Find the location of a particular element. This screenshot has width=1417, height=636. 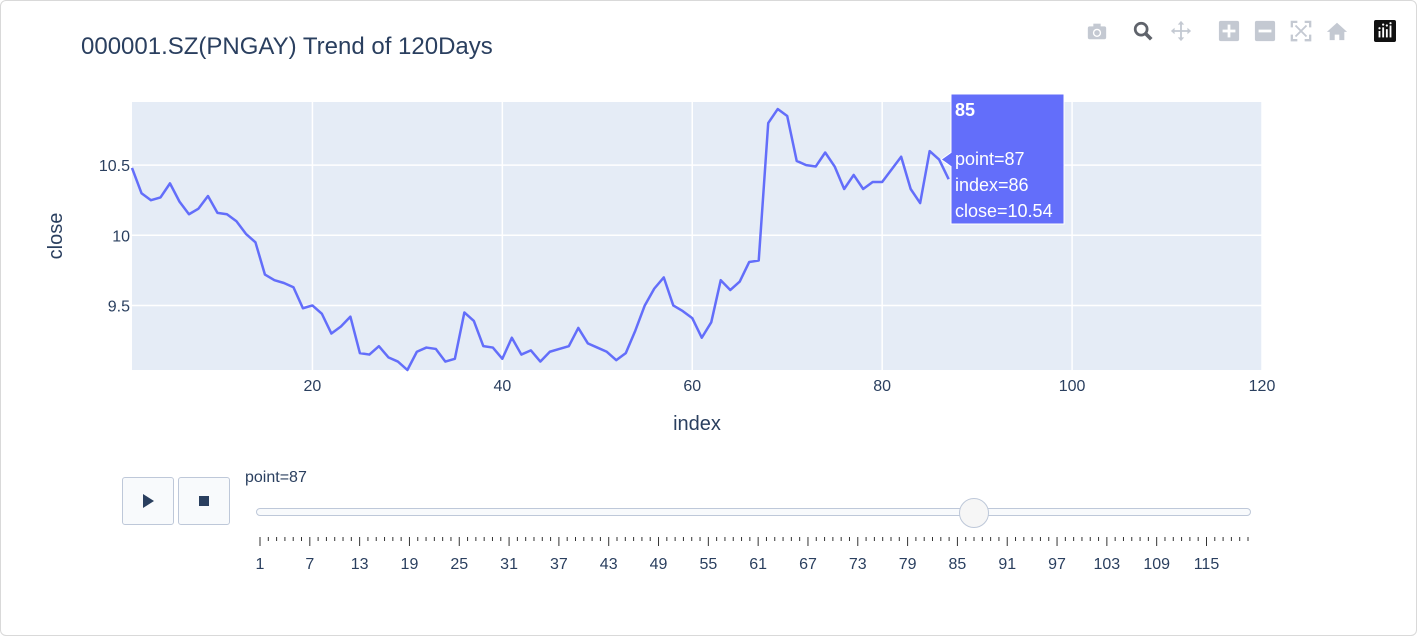

pause-button is located at coordinates (204, 501).